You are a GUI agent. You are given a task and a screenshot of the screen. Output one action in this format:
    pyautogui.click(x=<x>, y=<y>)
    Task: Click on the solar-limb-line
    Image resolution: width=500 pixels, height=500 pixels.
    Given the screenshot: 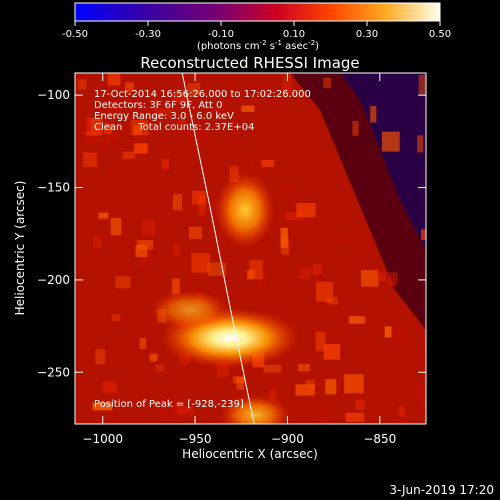 What is the action you would take?
    pyautogui.click(x=218, y=248)
    